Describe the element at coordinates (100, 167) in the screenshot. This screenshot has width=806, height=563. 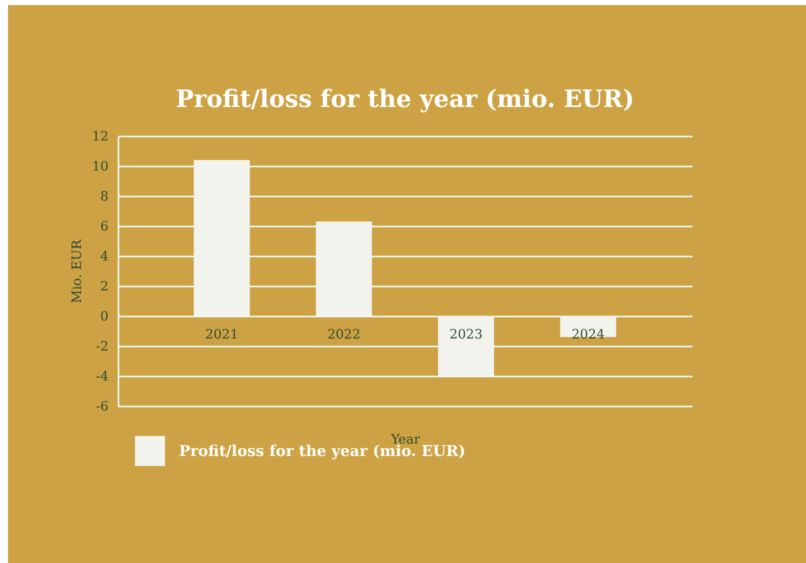
I see `y-tick-label: 10` at that location.